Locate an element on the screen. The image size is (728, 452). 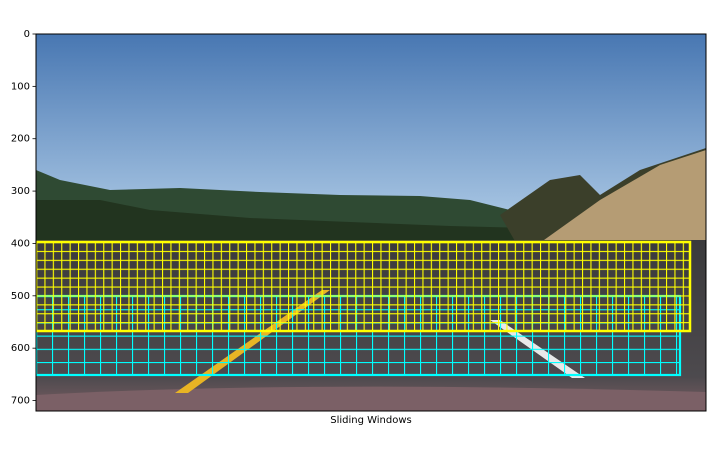
y-tick-label: 600 is located at coordinates (20, 348).